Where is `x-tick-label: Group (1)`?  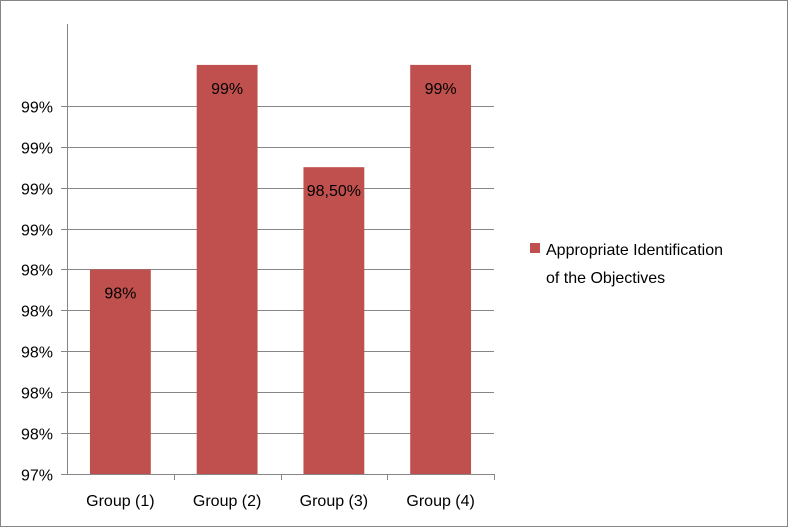 x-tick-label: Group (1) is located at coordinates (120, 501).